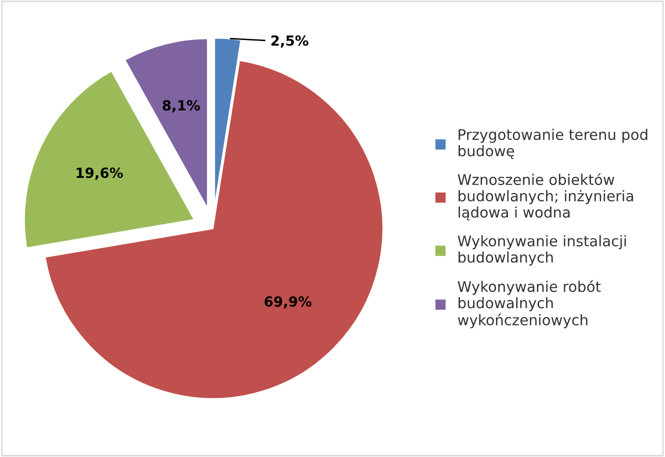 This screenshot has width=665, height=457. What do you see at coordinates (288, 302) in the screenshot?
I see `data-label: 69,9%` at bounding box center [288, 302].